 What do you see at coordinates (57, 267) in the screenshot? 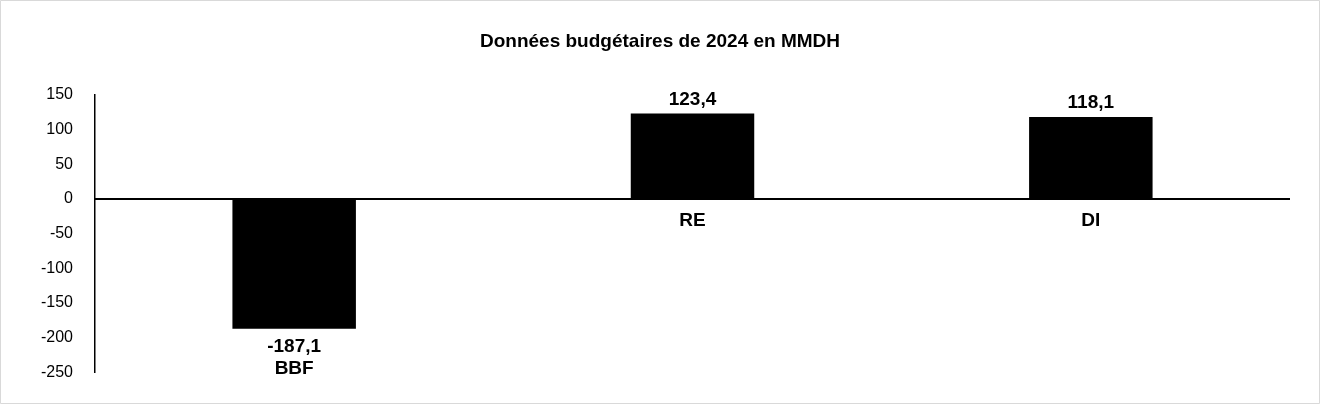
I see `y-tick-label: -100` at bounding box center [57, 267].